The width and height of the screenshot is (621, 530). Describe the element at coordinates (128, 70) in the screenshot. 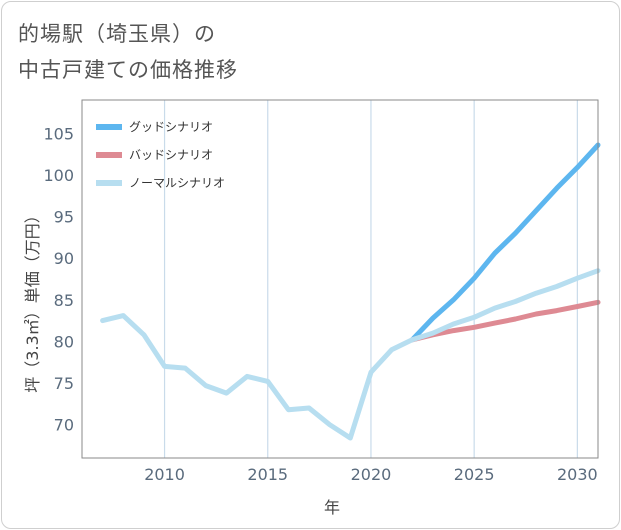

I see `chart-title-line2: 中古戸建ての価格推移` at that location.